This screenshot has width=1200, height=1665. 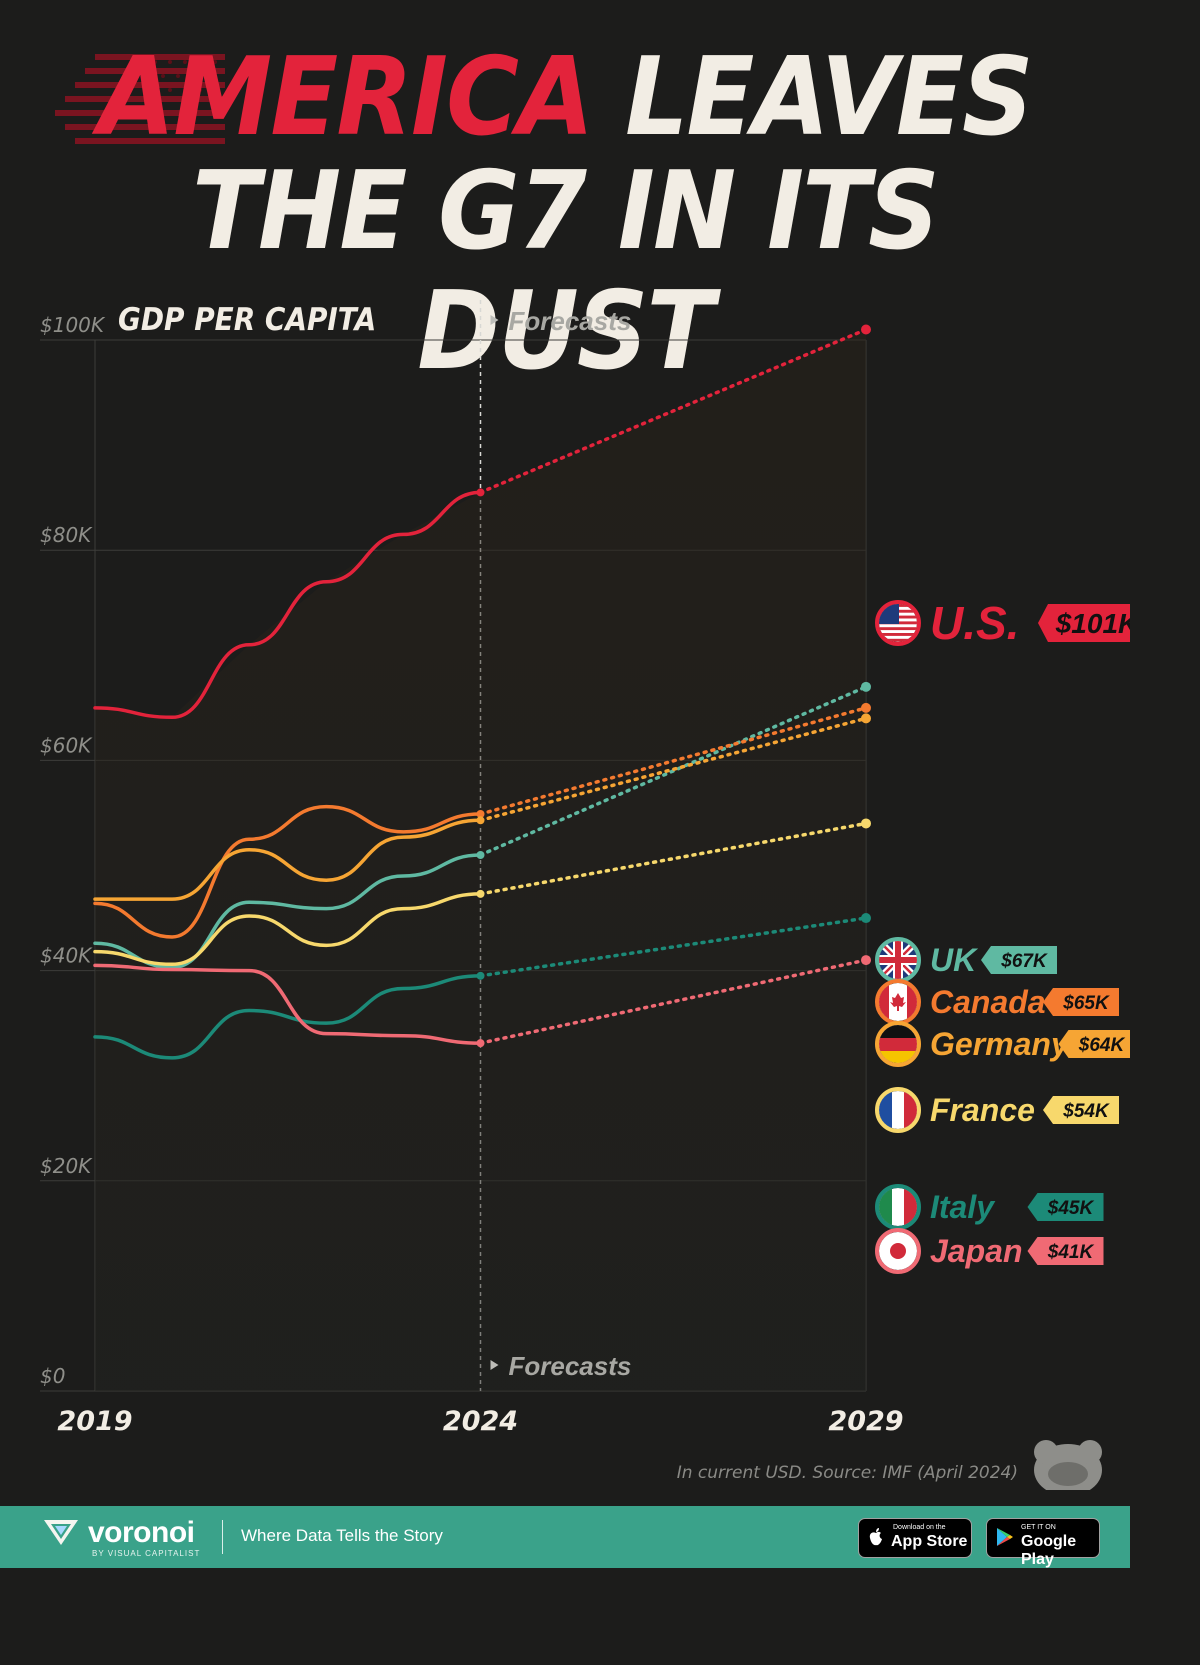 What do you see at coordinates (141, 1532) in the screenshot?
I see `brand-name: voronoi` at bounding box center [141, 1532].